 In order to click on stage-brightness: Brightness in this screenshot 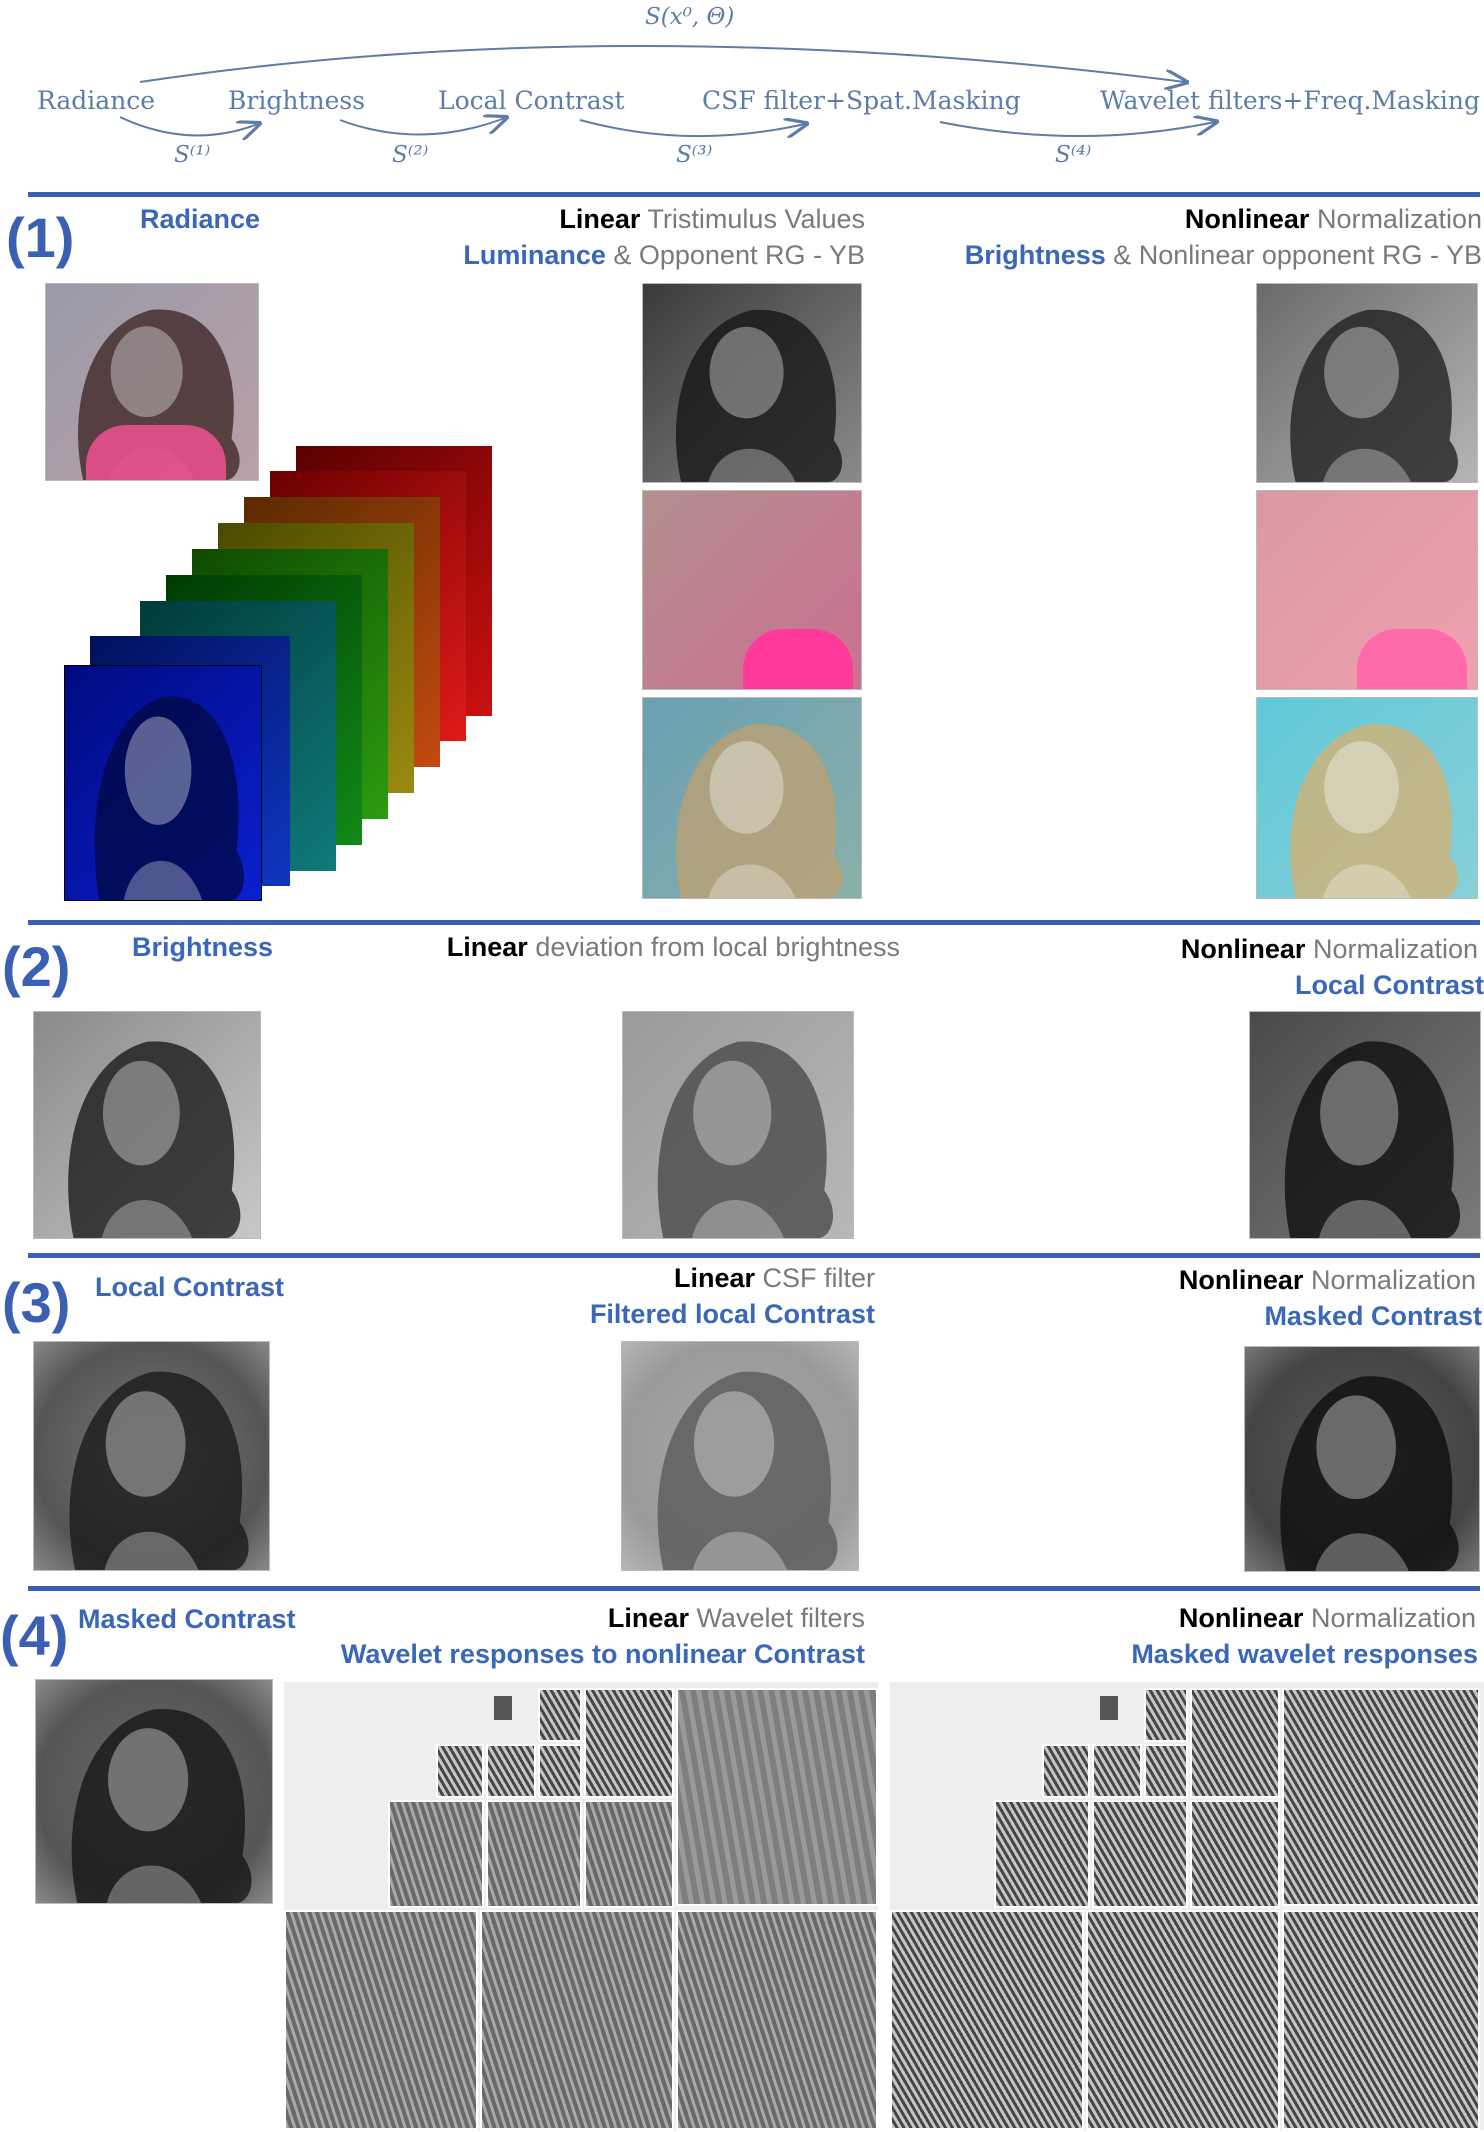, I will do `click(296, 100)`.